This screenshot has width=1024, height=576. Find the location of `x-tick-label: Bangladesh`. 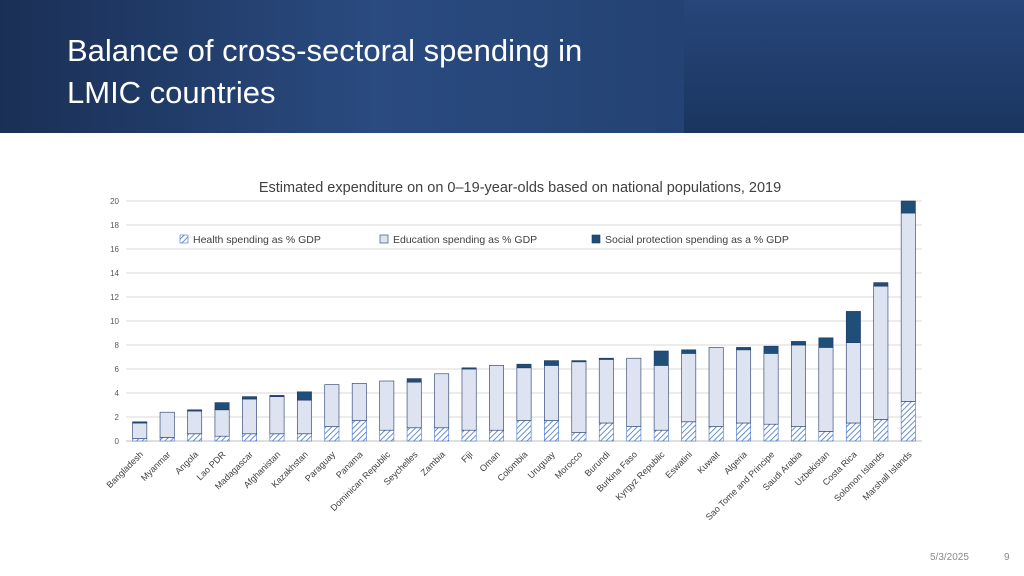

x-tick-label: Bangladesh is located at coordinates (124, 469).